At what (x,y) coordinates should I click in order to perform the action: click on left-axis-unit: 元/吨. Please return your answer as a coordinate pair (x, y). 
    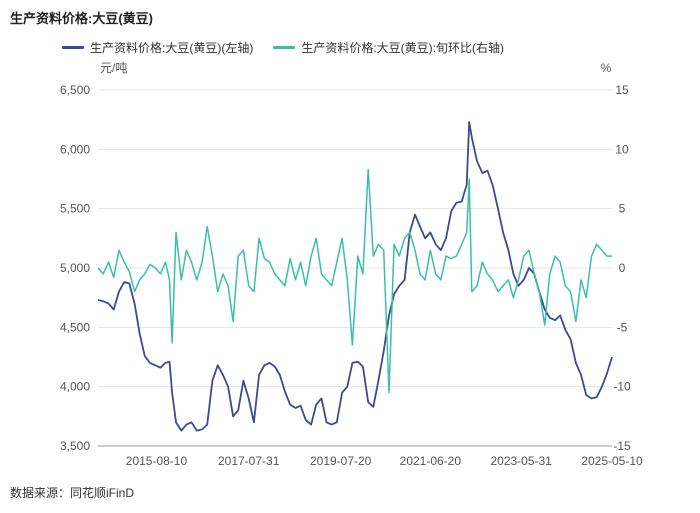
    Looking at the image, I should click on (113, 68).